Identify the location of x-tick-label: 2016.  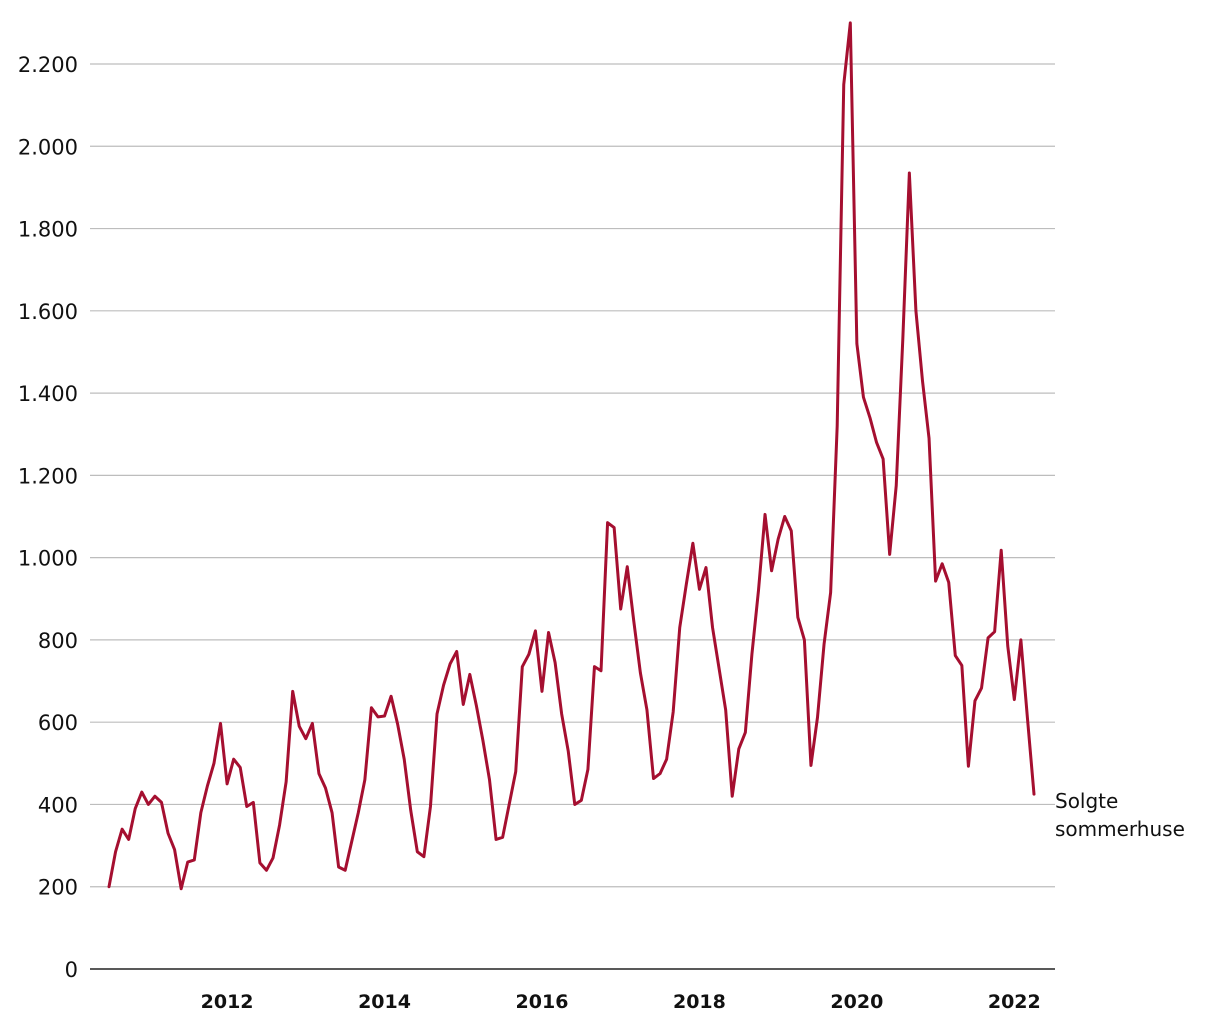
(542, 1002).